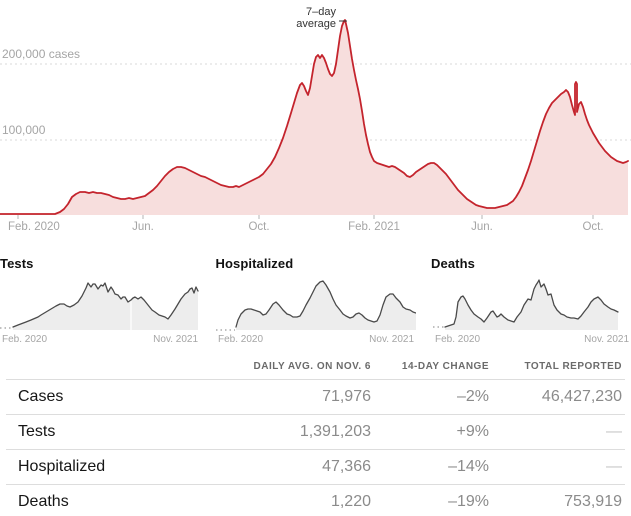 The image size is (631, 516). I want to click on hospitalized-line, so click(325, 304).